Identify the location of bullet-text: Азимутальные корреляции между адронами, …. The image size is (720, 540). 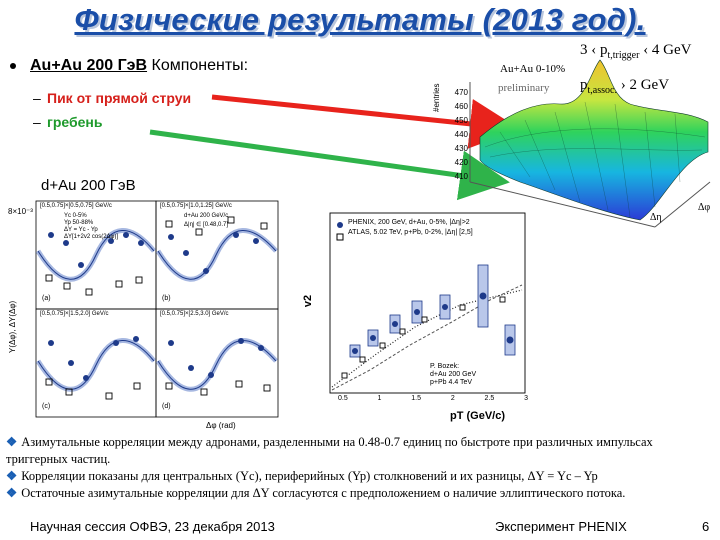
(329, 450).